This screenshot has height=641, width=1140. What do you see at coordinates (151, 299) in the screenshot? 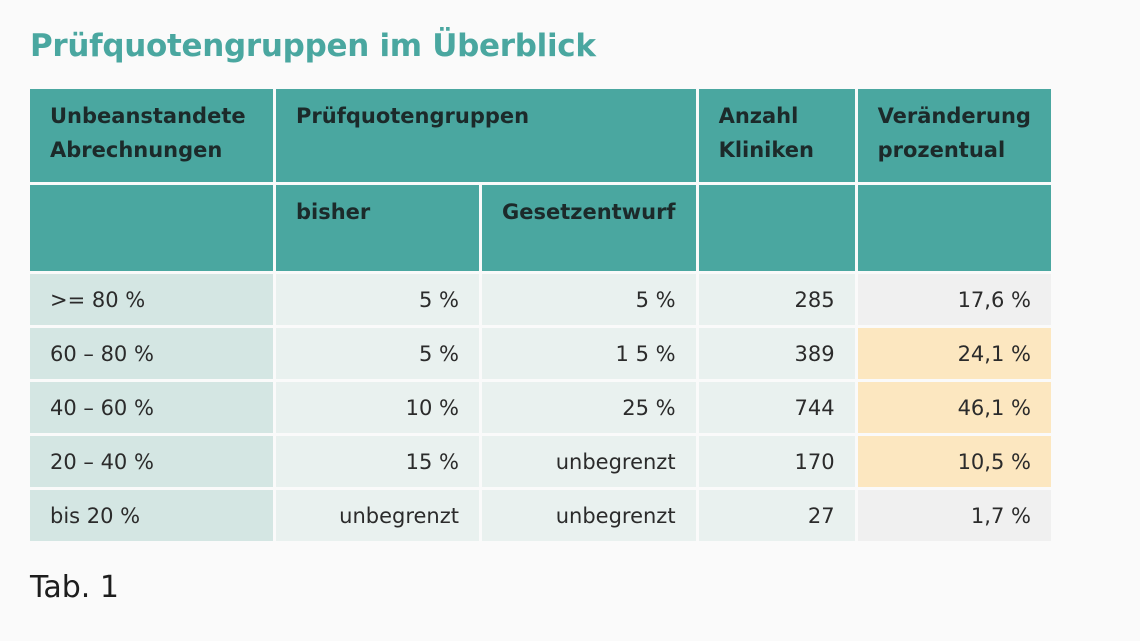
I see `cell-range: >= 80 %` at bounding box center [151, 299].